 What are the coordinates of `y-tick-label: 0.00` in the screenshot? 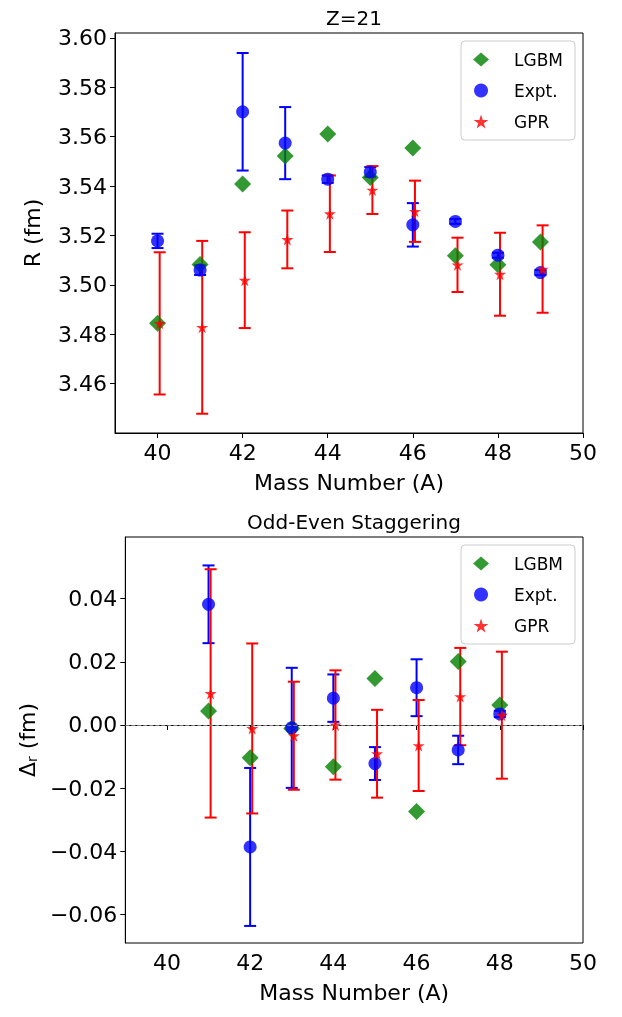 It's located at (93, 725).